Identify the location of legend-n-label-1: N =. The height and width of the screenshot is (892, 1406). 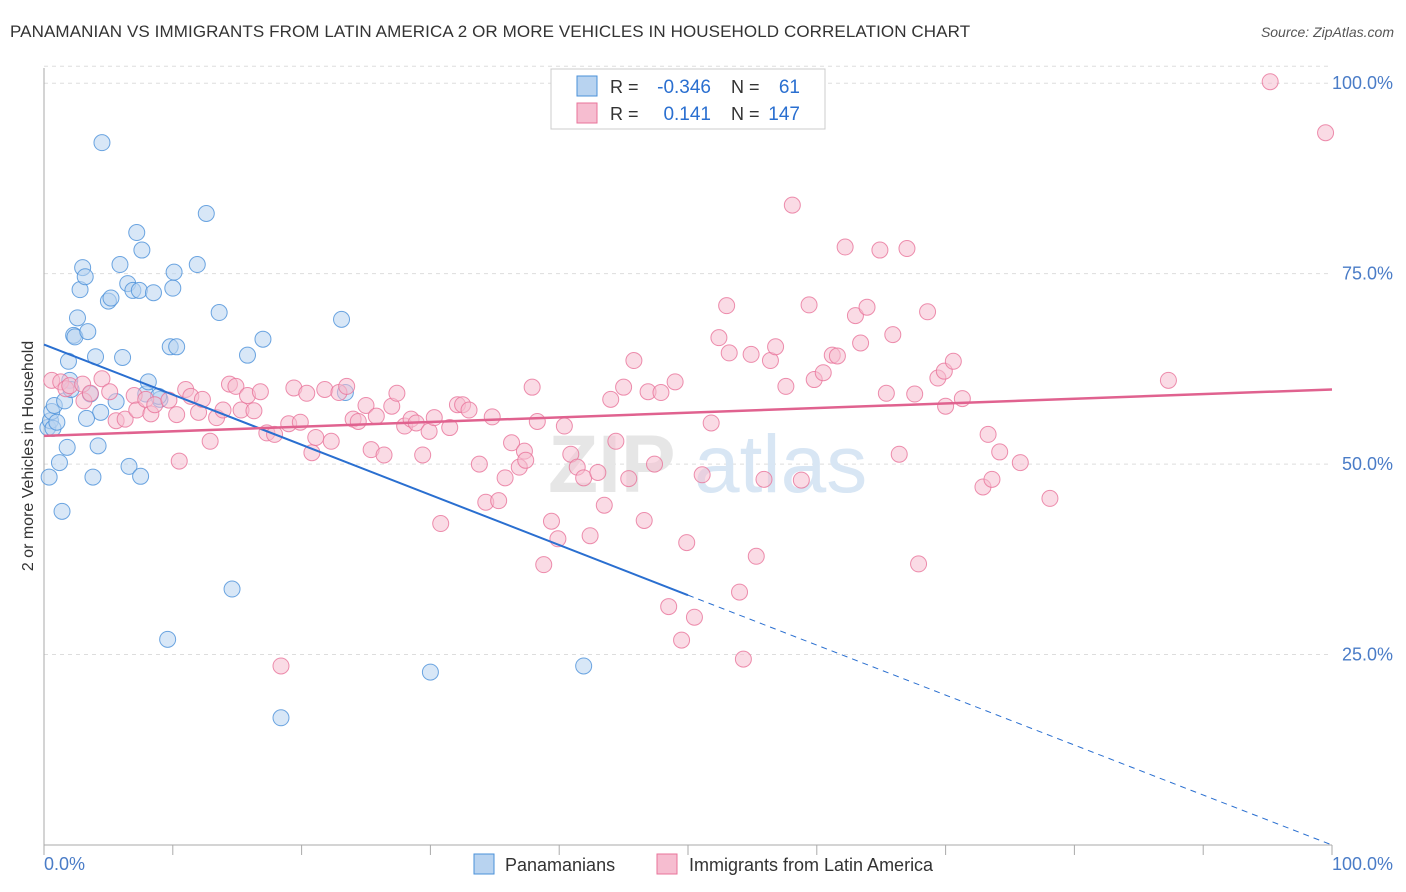
(745, 87).